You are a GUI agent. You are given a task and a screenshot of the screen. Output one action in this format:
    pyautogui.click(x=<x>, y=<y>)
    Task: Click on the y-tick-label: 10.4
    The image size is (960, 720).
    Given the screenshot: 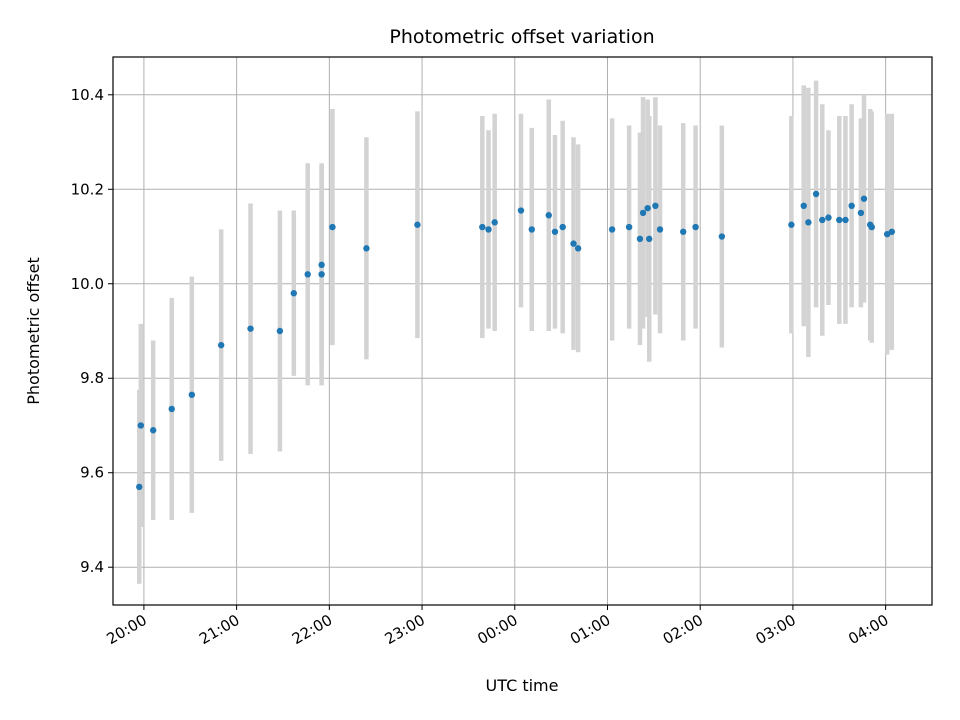 What is the action you would take?
    pyautogui.click(x=87, y=95)
    